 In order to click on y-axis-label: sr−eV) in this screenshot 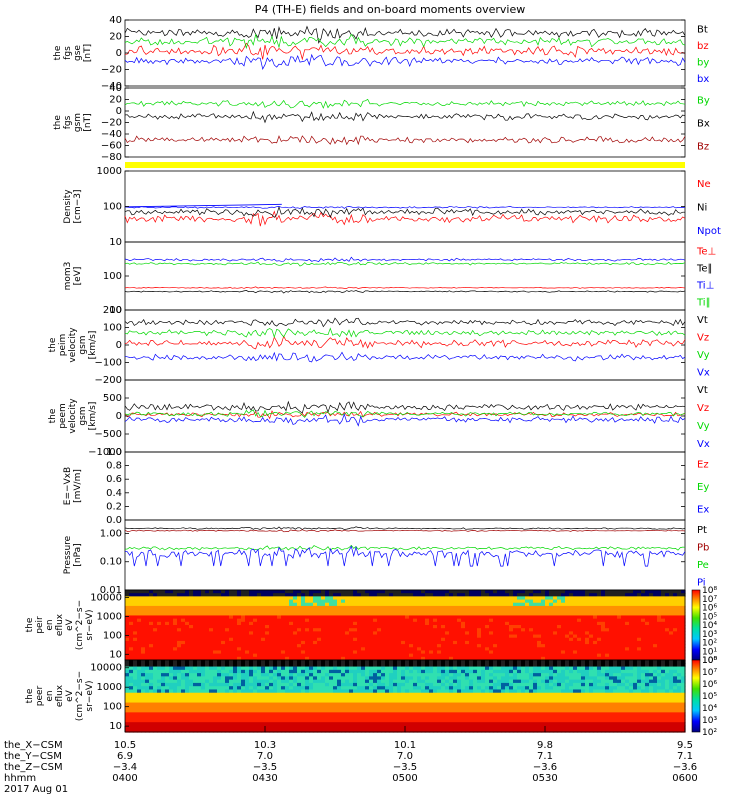, I will do `click(90, 624)`.